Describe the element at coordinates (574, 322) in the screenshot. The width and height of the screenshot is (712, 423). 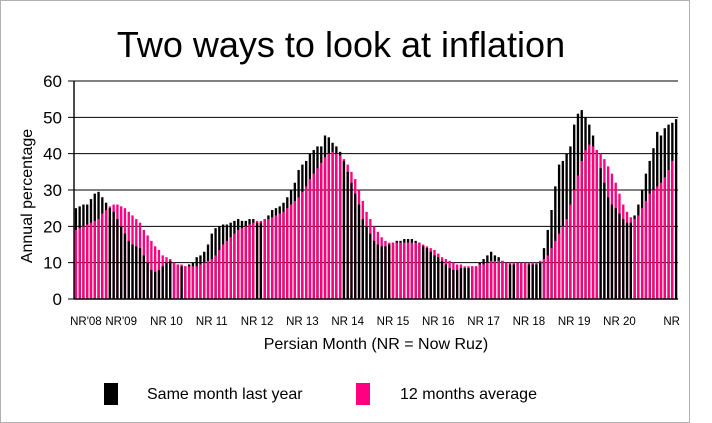
I see `x-tick-label: NR 19` at that location.